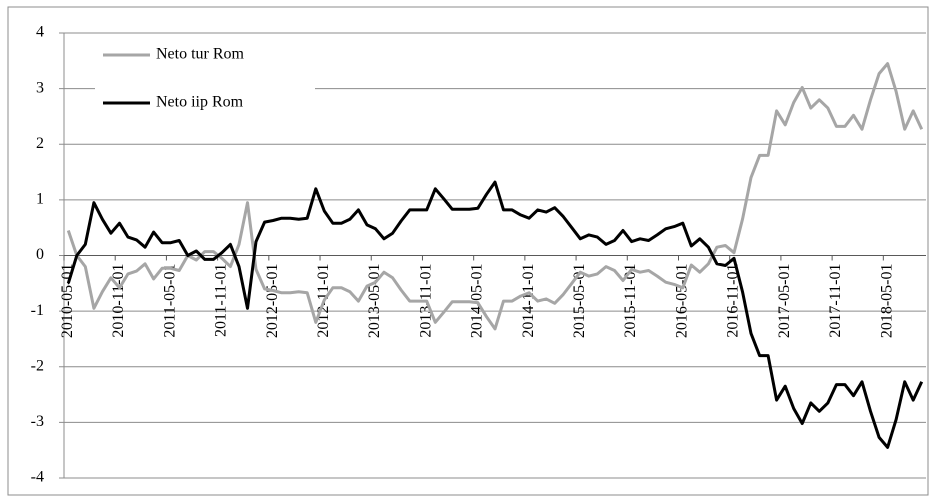 Image resolution: width=934 pixels, height=502 pixels. What do you see at coordinates (67, 301) in the screenshot?
I see `x-tick-label: 2010-05-01` at bounding box center [67, 301].